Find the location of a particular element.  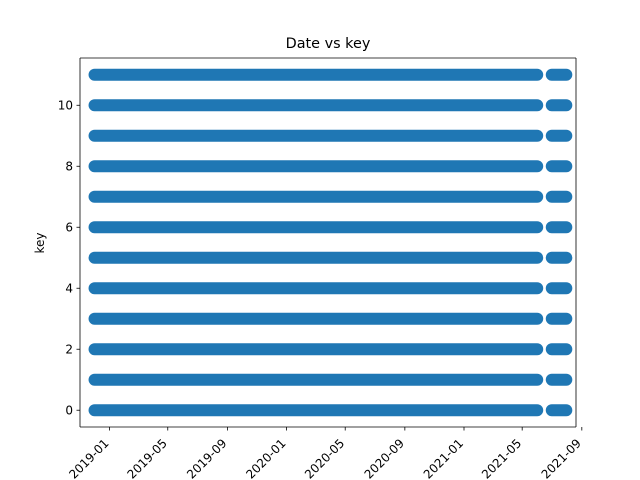

y-tick-label: 8 is located at coordinates (69, 167).